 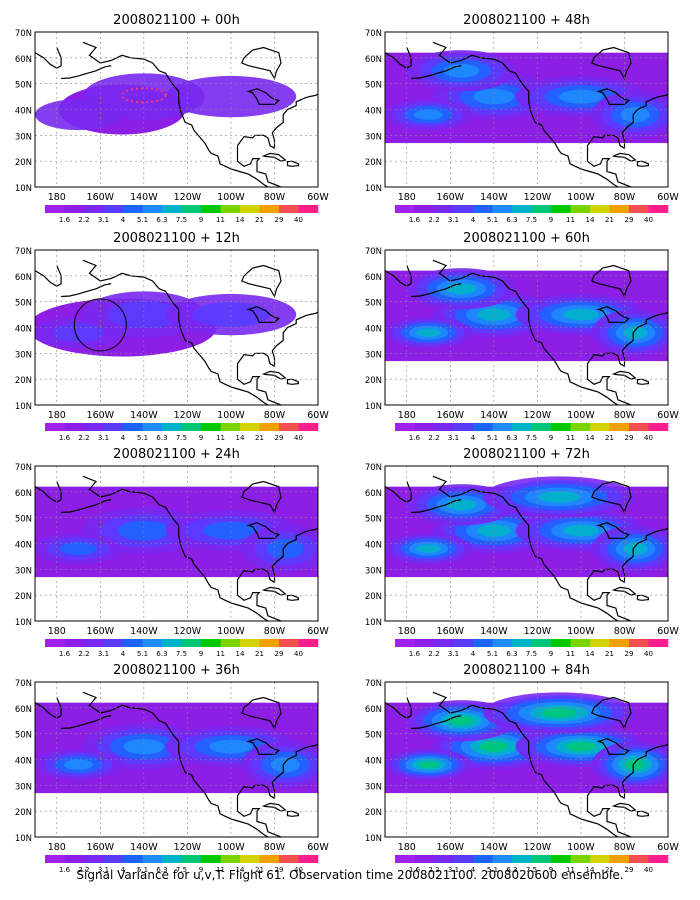 What do you see at coordinates (23, 762) in the screenshot?
I see `lat-tick-label: 40N` at bounding box center [23, 762].